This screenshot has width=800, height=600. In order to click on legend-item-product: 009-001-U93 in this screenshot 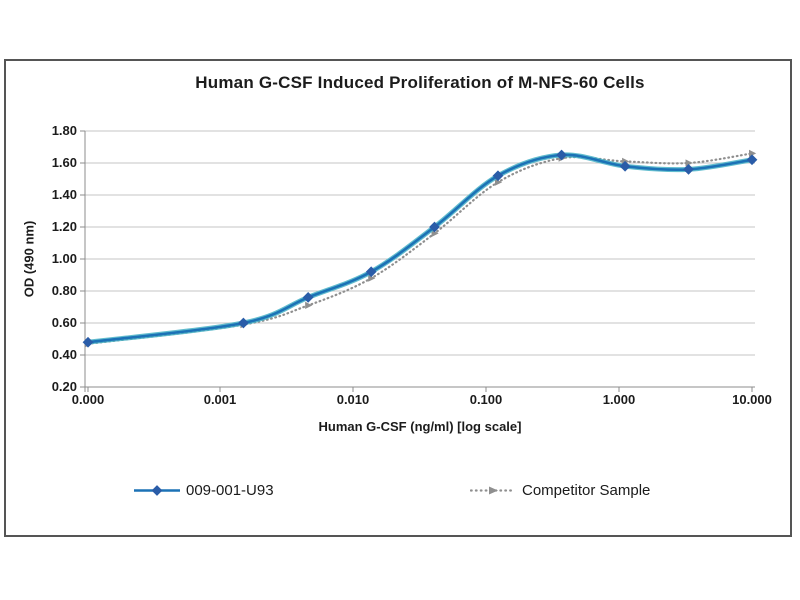, I will do `click(204, 490)`.